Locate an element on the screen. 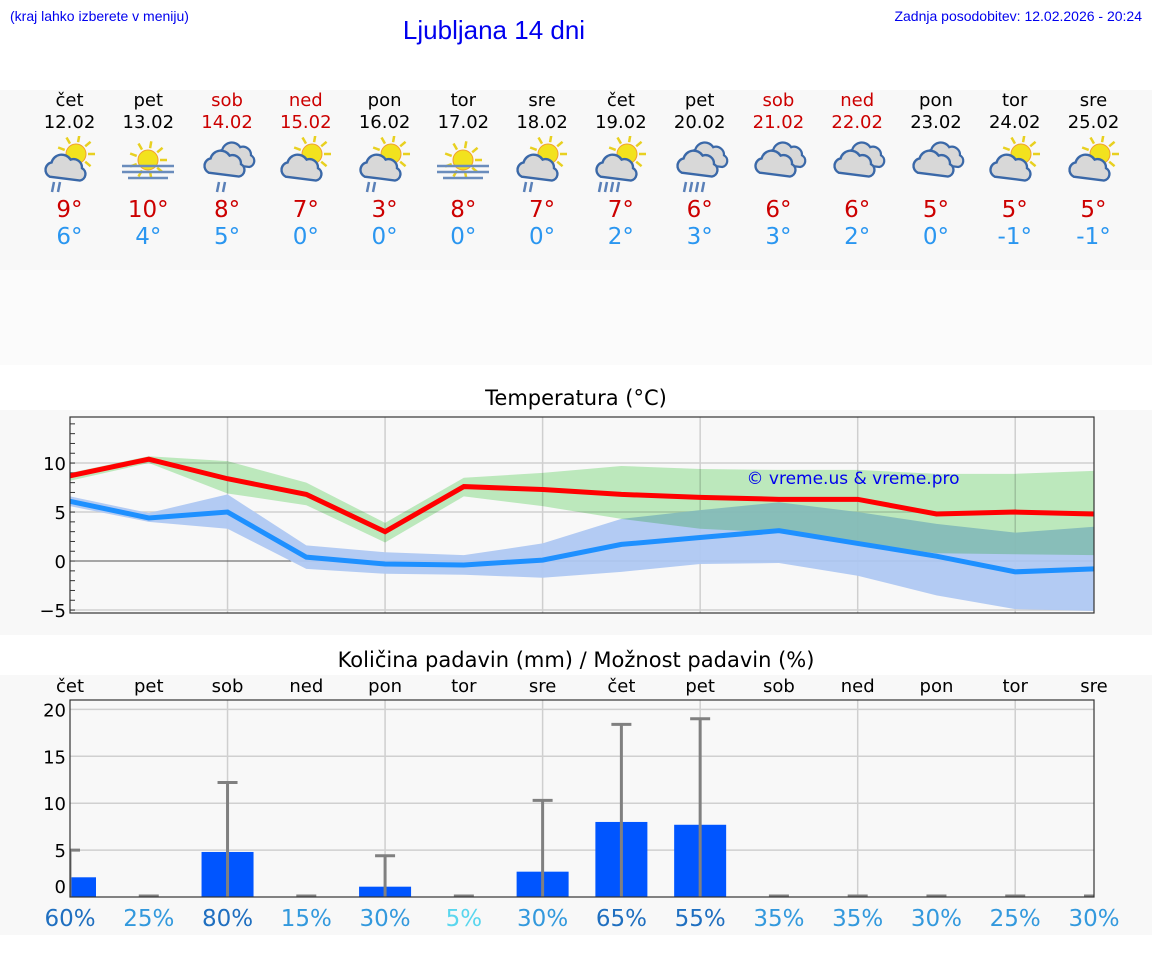 Image resolution: width=1152 pixels, height=975 pixels. min-temperature: 6° is located at coordinates (69, 237).